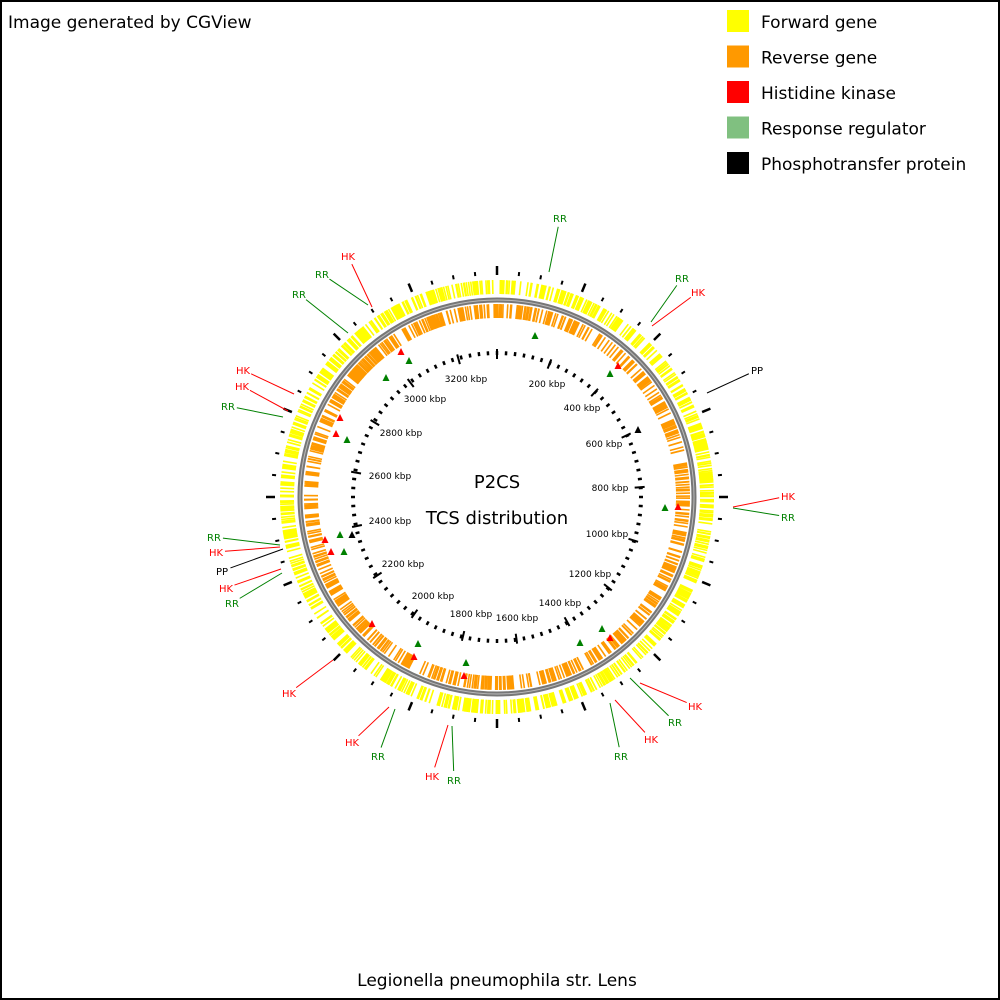 The image size is (1000, 1000). I want to click on scale-label: 2000 kbp, so click(433, 597).